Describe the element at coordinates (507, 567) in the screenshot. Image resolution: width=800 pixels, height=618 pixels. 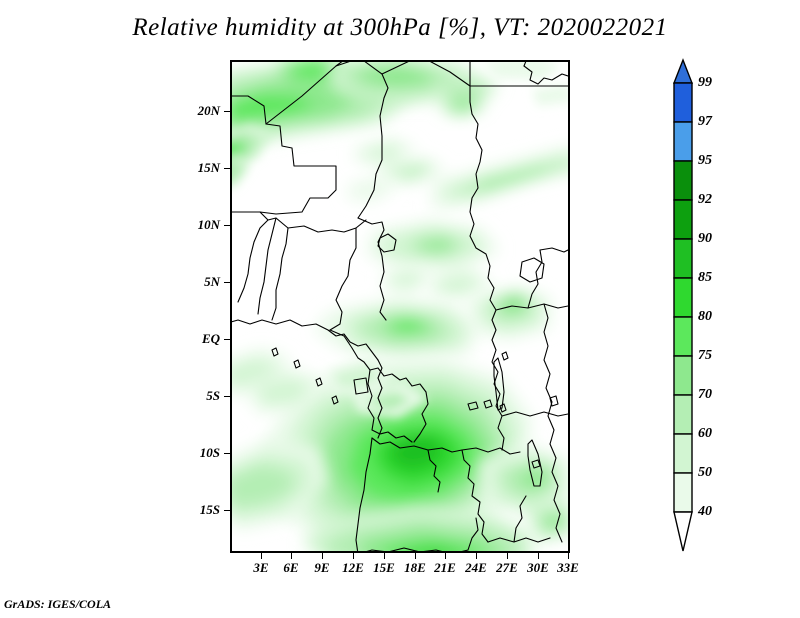
I see `x-axis-label-27e: 27E` at that location.